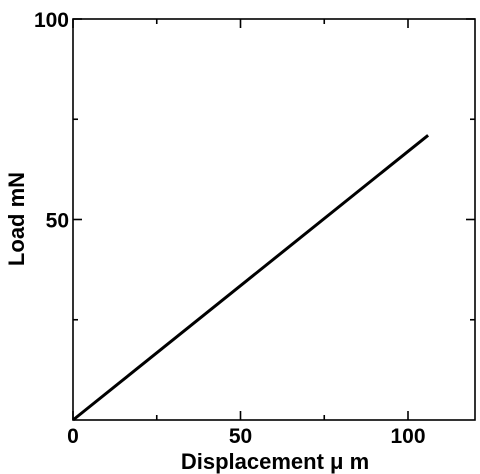  Describe the element at coordinates (16, 219) in the screenshot. I see `y-axis-label: Load mN` at that location.